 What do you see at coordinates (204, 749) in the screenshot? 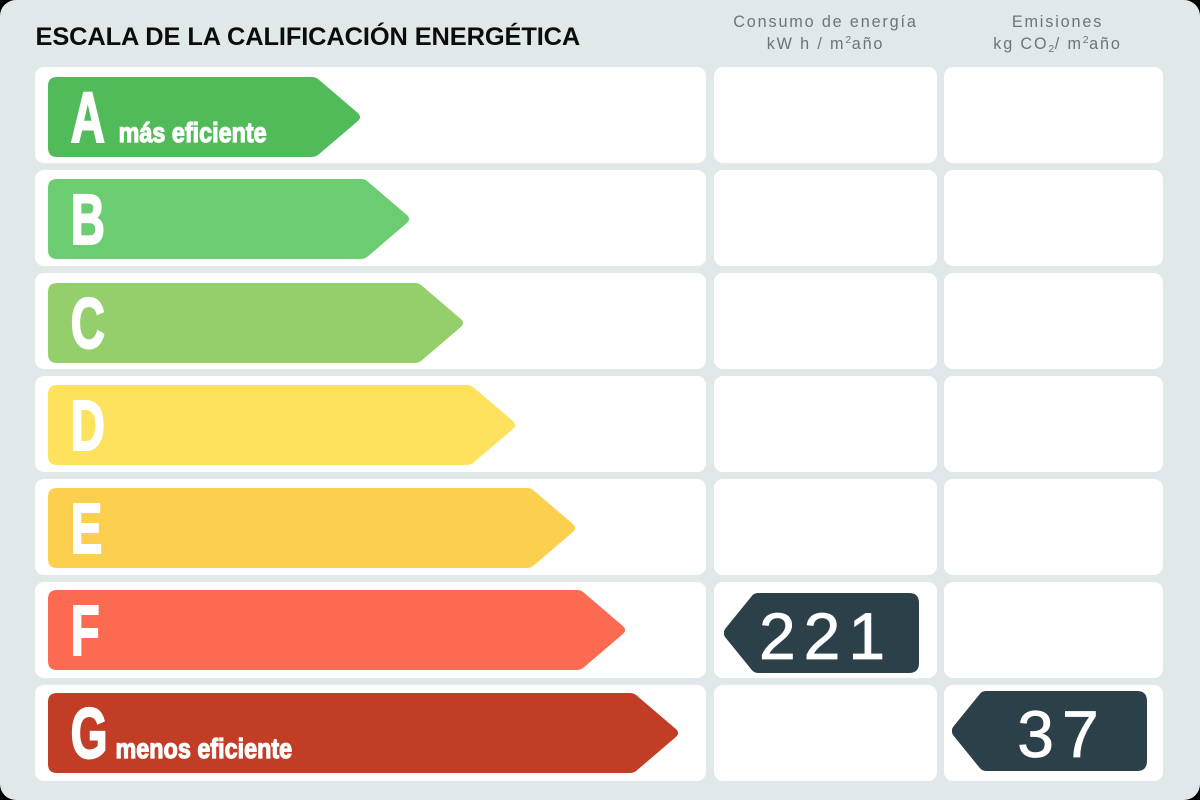
I see `svg-text: menos eficiente` at bounding box center [204, 749].